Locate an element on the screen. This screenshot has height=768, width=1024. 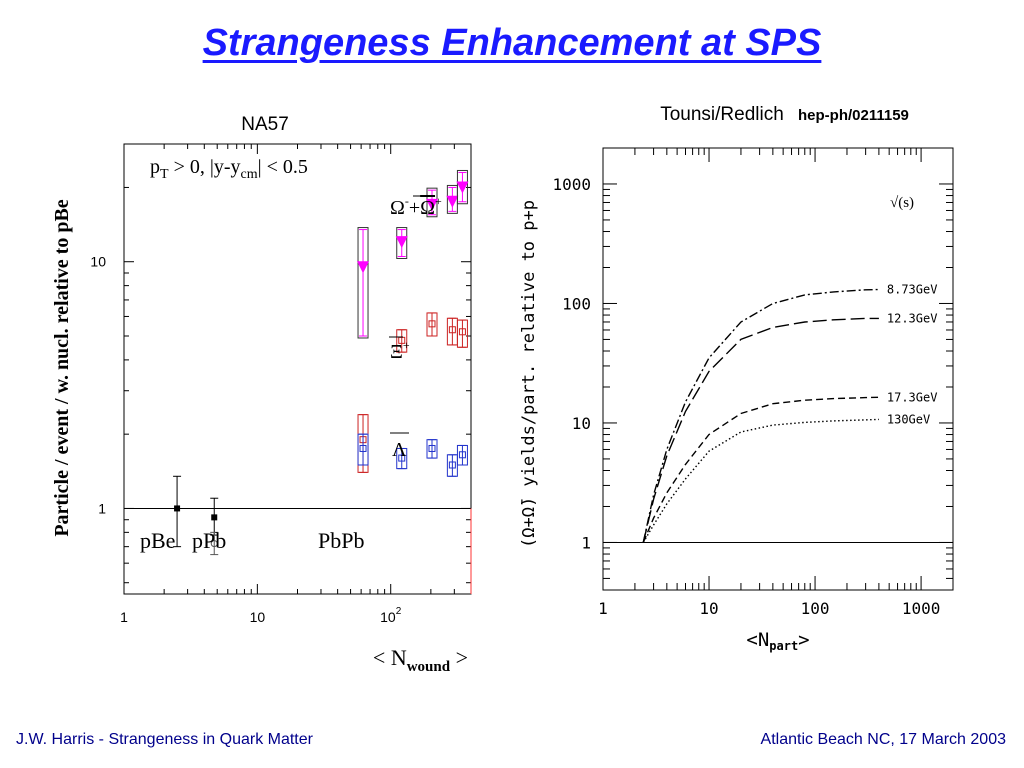
lambda-series-label: Λ is located at coordinates (399, 450).